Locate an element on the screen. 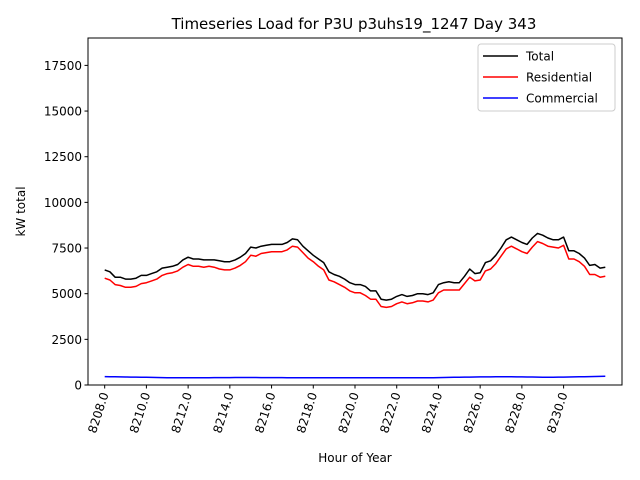 This screenshot has width=640, height=480. x-tick-label: 8224.0 is located at coordinates (432, 413).